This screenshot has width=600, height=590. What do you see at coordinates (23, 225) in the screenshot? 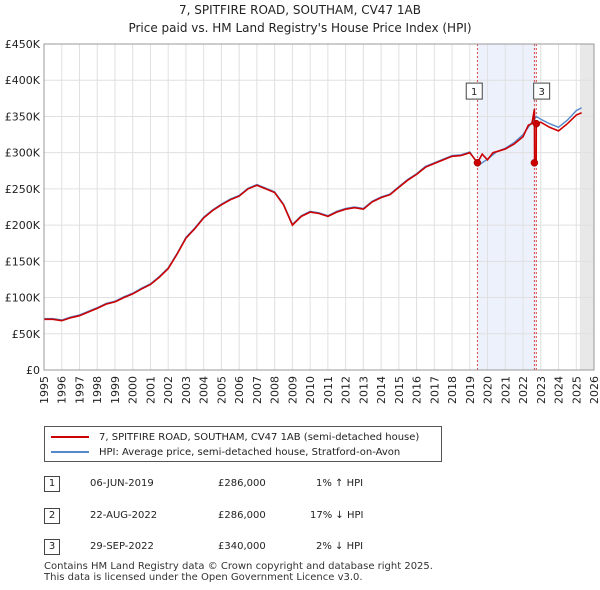
I see `y-tick-label: £200K` at bounding box center [23, 225].